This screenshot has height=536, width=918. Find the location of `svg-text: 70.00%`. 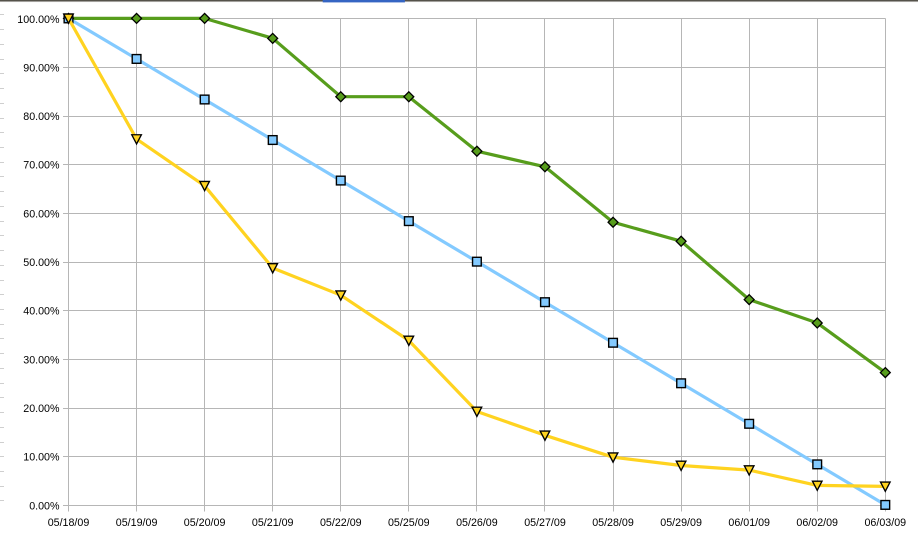

svg-text: 70.00% is located at coordinates (41, 166).